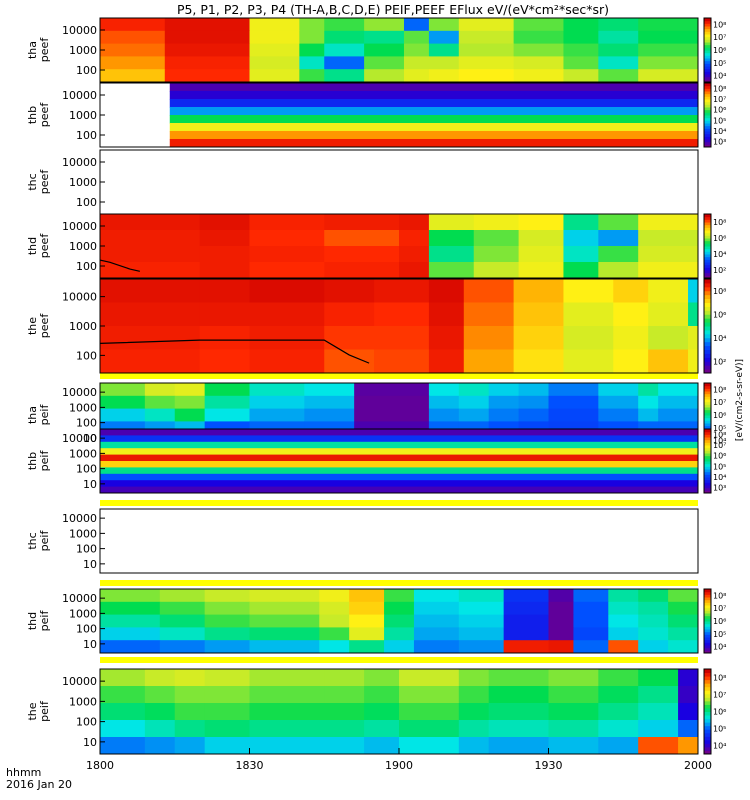  Describe the element at coordinates (250, 765) in the screenshot. I see `x-tick-label: 1830` at that location.